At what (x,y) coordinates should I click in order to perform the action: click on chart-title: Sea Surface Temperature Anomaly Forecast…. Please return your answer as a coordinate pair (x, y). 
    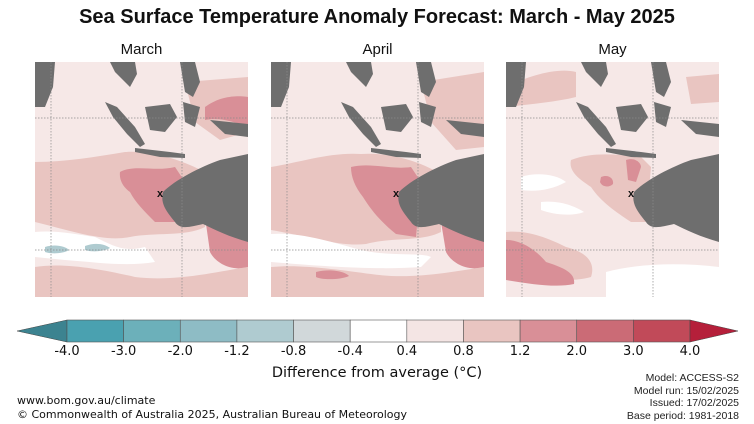
    Looking at the image, I should click on (377, 17).